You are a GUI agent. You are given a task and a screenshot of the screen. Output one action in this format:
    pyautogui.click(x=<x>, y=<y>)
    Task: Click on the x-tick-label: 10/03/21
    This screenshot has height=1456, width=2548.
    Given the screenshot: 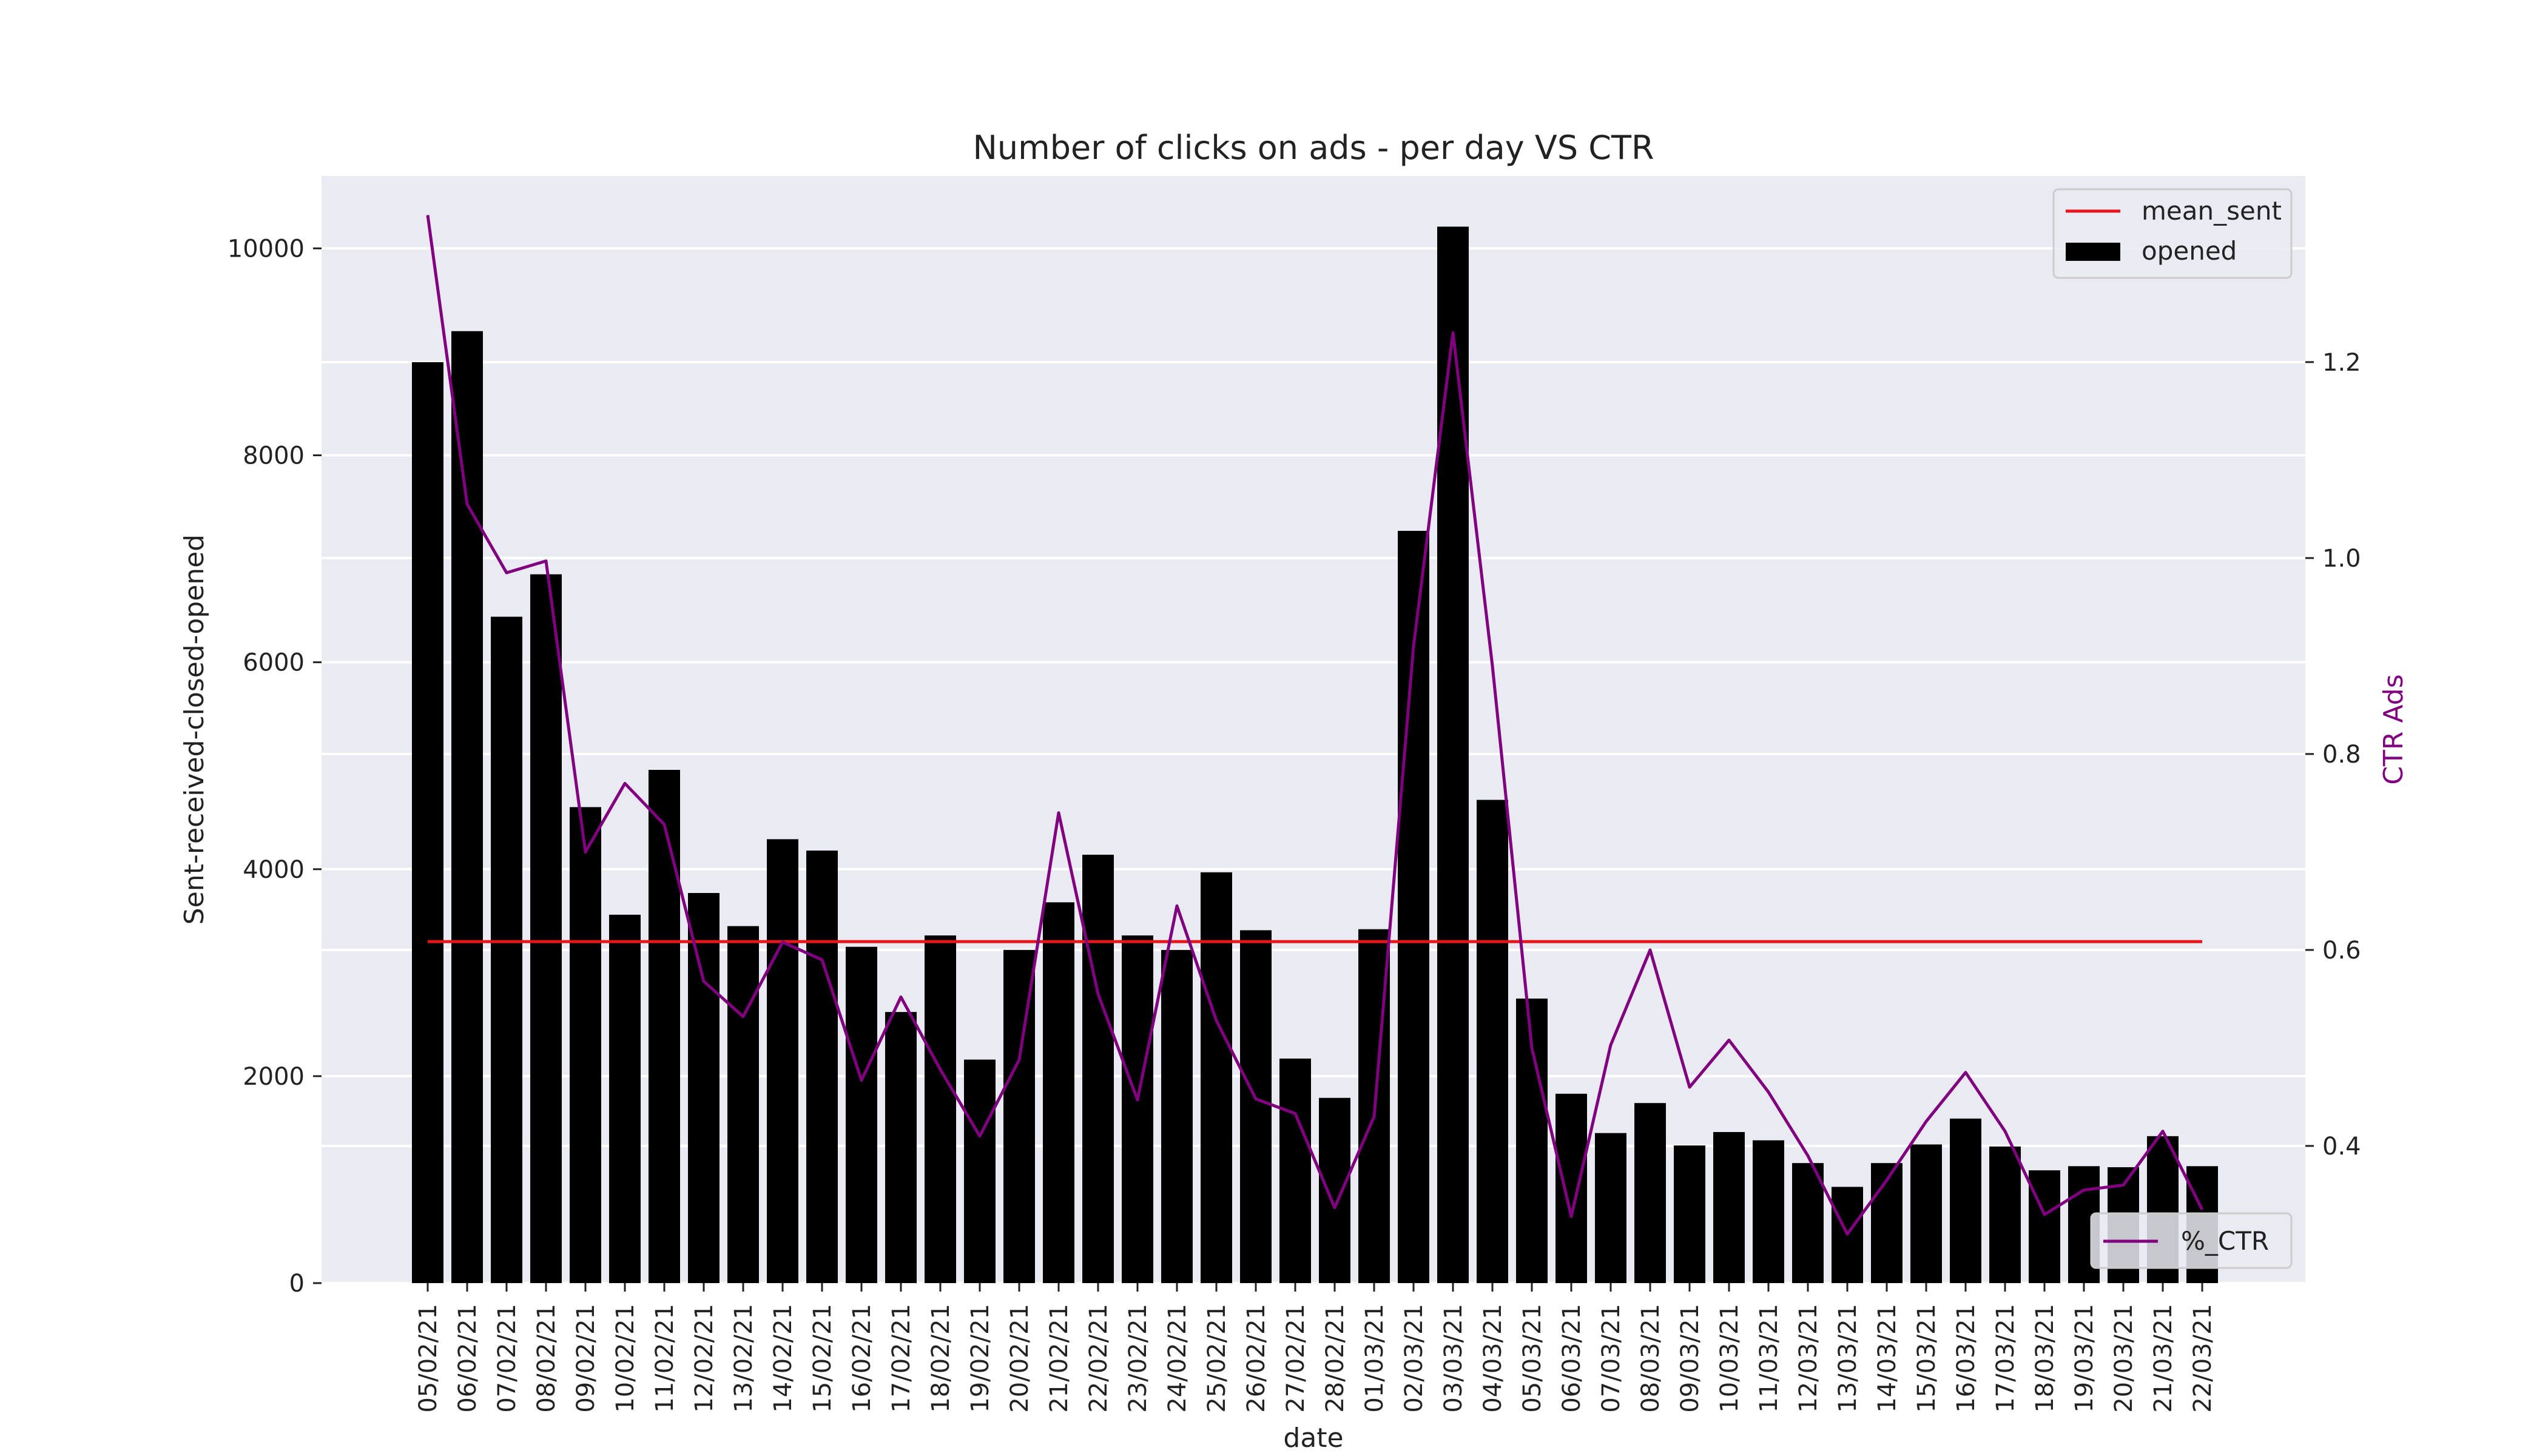 What is the action you would take?
    pyautogui.click(x=1730, y=1358)
    